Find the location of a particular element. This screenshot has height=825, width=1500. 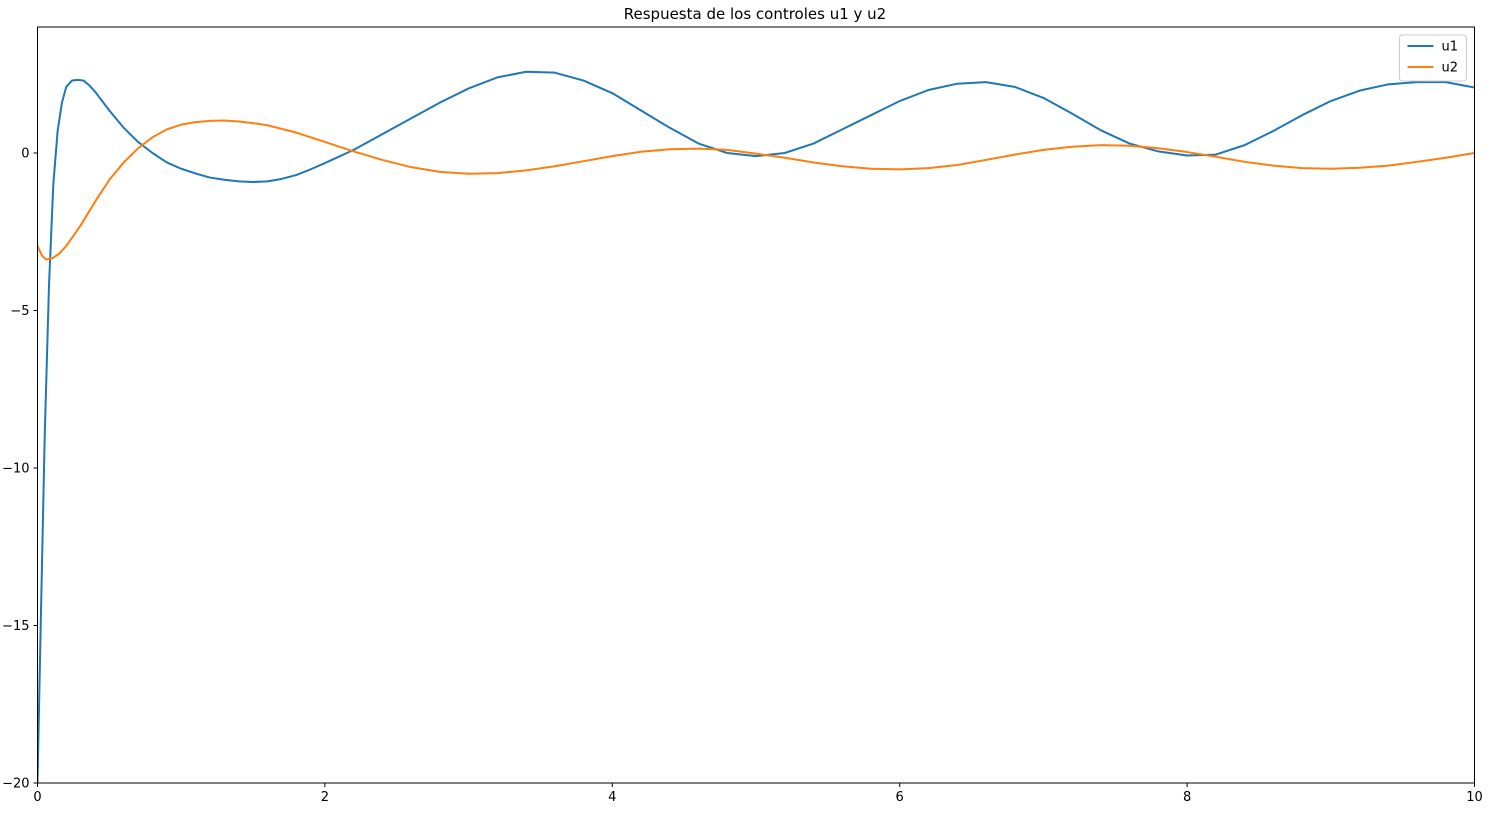

y-tick-label: −20 is located at coordinates (15, 784).